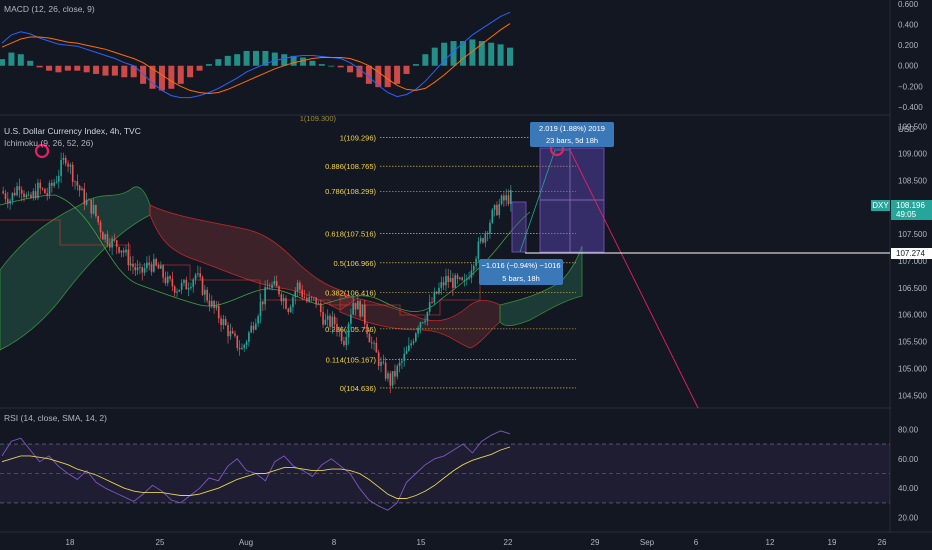 The image size is (932, 550). Describe the element at coordinates (160, 542) in the screenshot. I see `time-axis-tick: 25` at that location.